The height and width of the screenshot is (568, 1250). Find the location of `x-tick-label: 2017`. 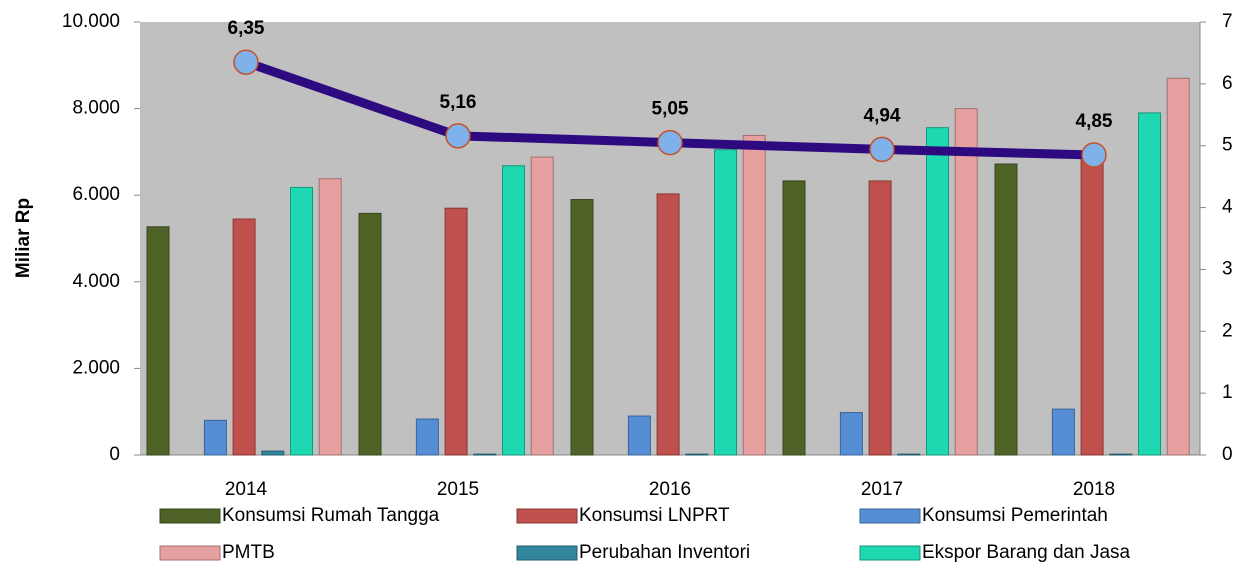

x-tick-label: 2017 is located at coordinates (882, 489).